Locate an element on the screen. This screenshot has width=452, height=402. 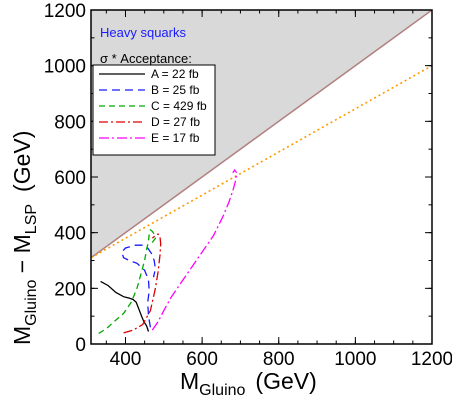
x-axis-label: MGluino (GeV) is located at coordinates (248, 383).